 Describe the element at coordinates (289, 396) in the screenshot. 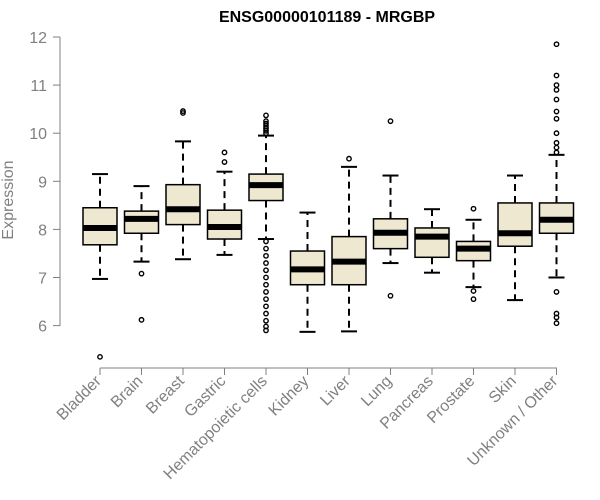

I see `x-tick-label: Kidney` at that location.